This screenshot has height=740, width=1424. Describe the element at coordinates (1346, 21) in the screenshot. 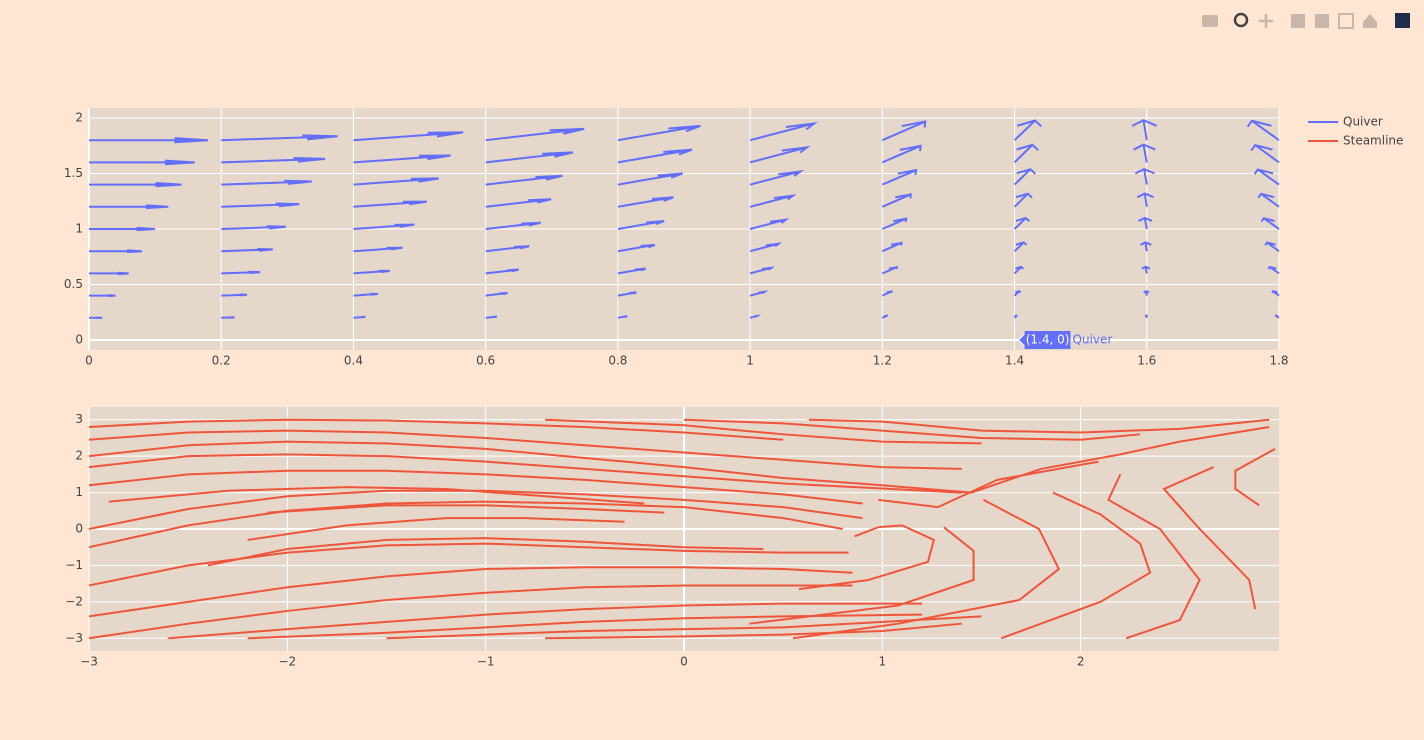

I see `autoscale-button` at that location.